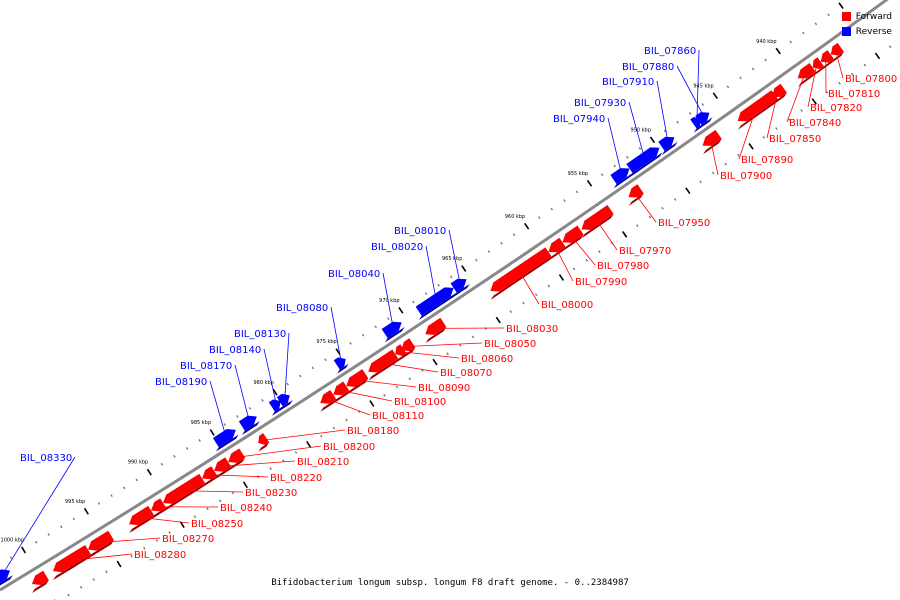 The image size is (900, 600). Describe the element at coordinates (532, 329) in the screenshot. I see `gene-label: BIL_08030` at that location.